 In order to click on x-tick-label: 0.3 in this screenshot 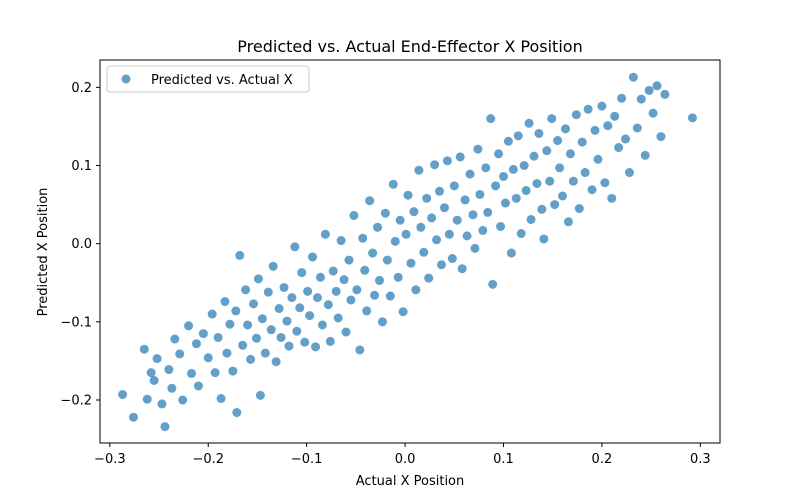, I will do `click(700, 459)`.